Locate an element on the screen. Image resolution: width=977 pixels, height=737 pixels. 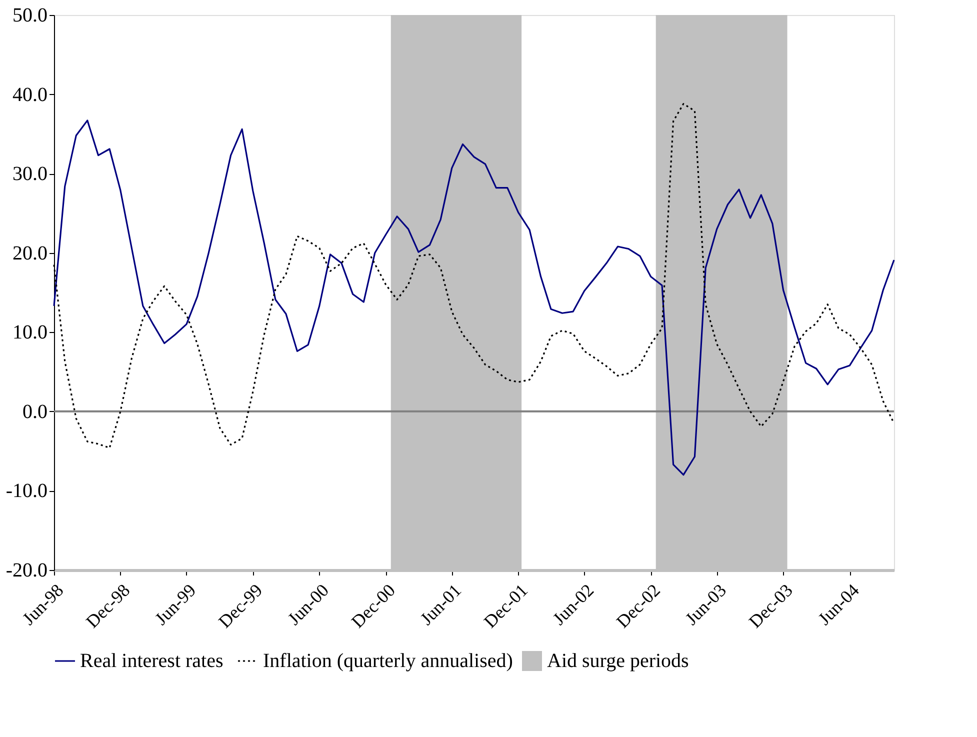
y-tick-label: 20.0 is located at coordinates (30, 253).